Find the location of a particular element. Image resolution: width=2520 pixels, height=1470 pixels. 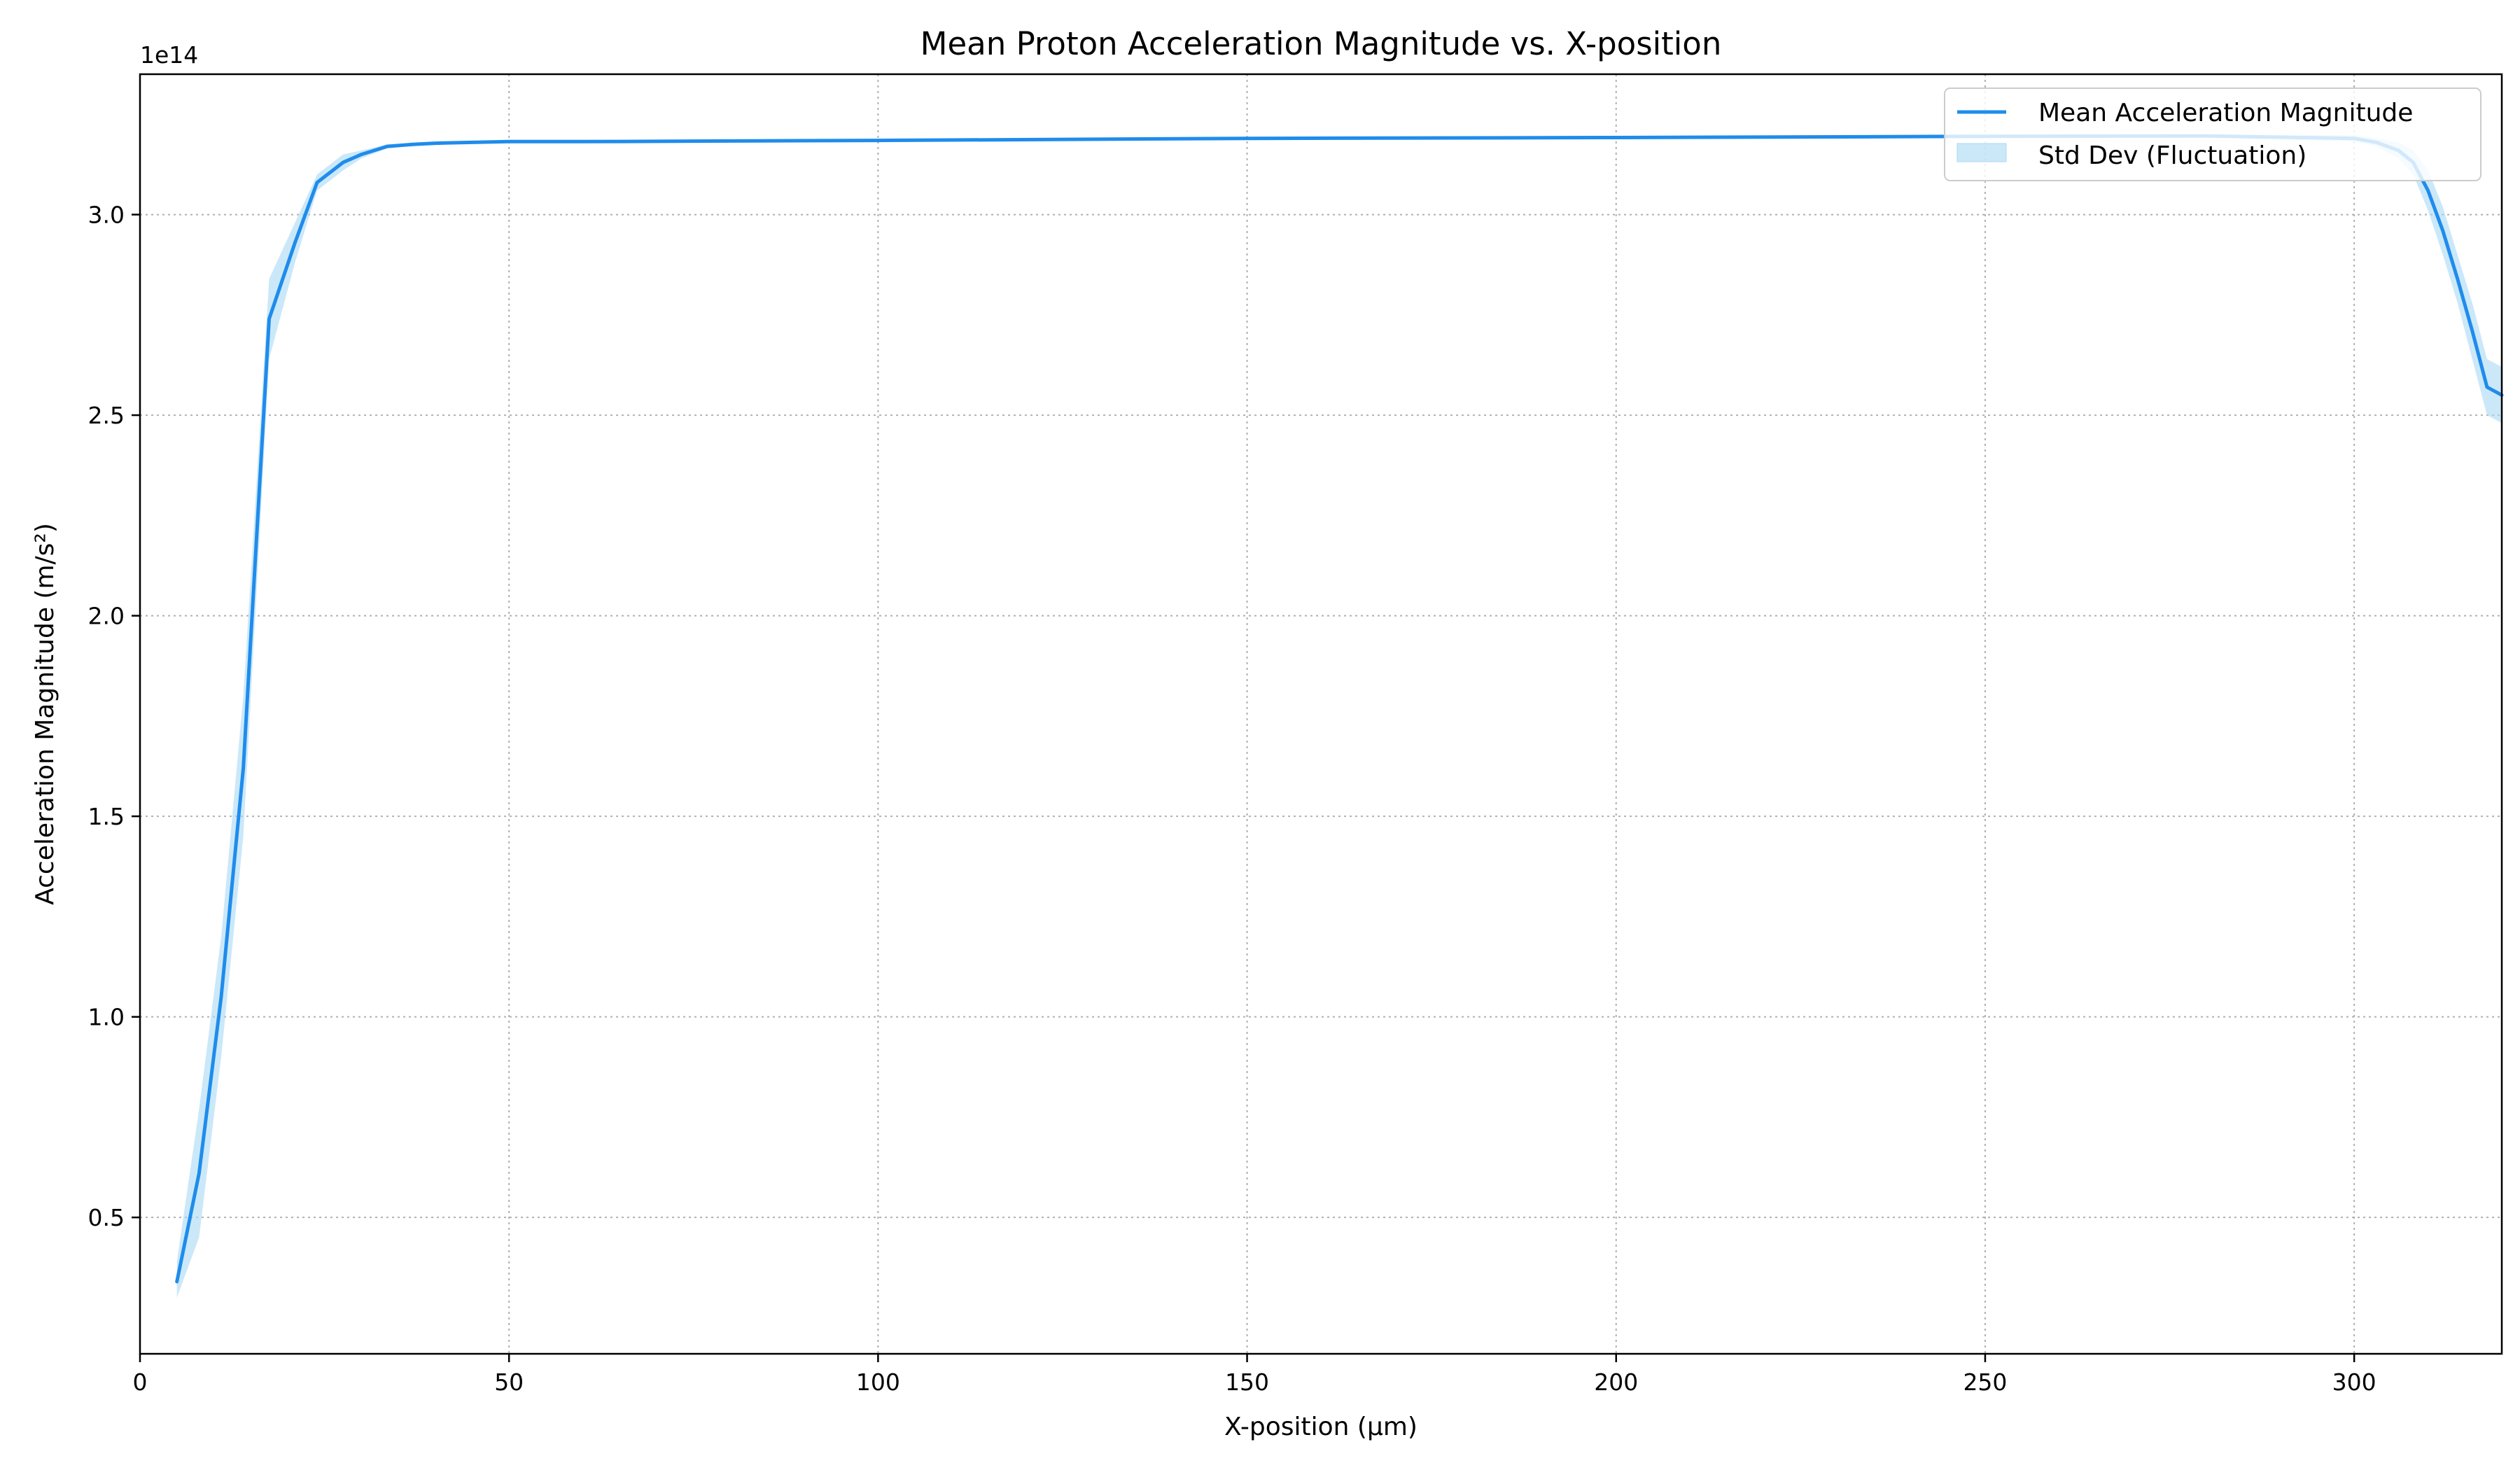

x-tick-label: 300 is located at coordinates (2354, 1382).